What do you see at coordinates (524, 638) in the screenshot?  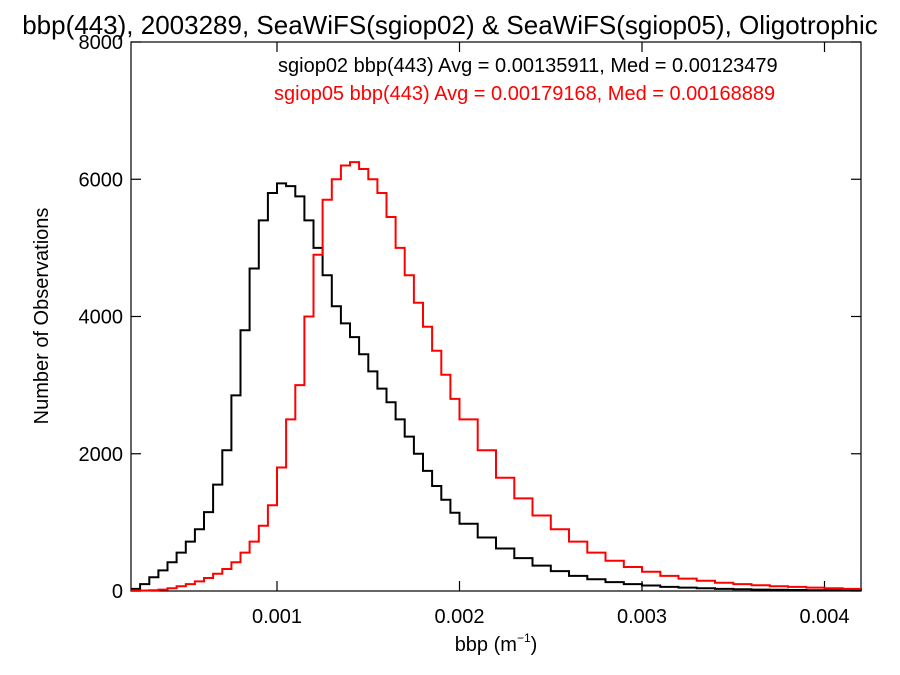 I see `x-axis-label-superscript: −1` at bounding box center [524, 638].